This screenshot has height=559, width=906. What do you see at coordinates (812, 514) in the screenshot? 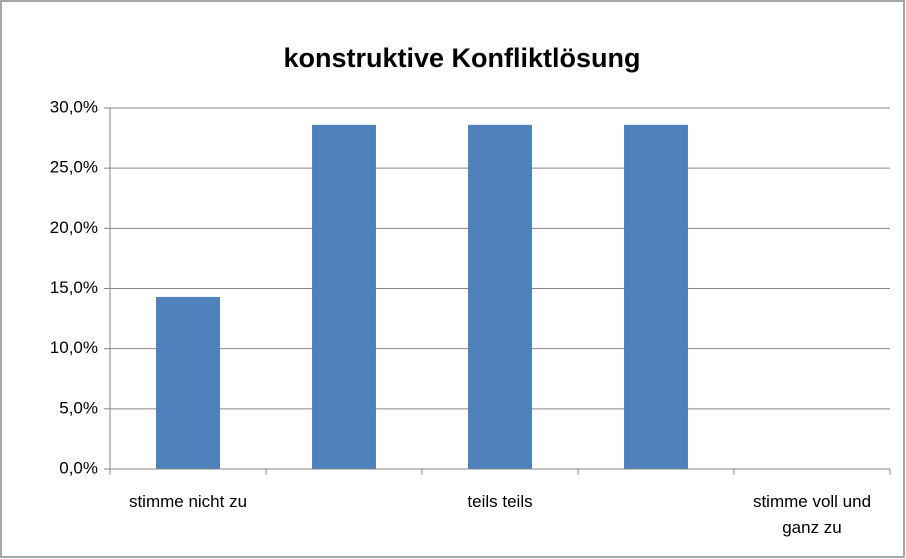
I see `x-tick-label: stimme voll und ganz zu` at bounding box center [812, 514].